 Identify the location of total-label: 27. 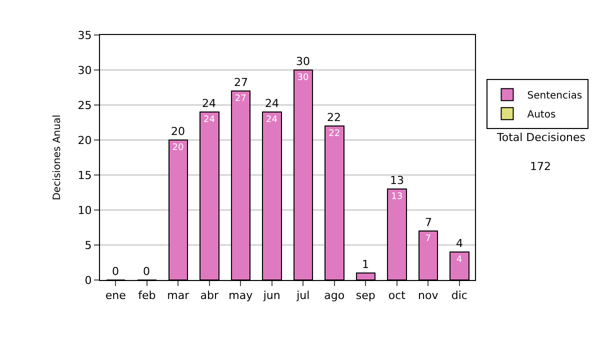
(241, 82).